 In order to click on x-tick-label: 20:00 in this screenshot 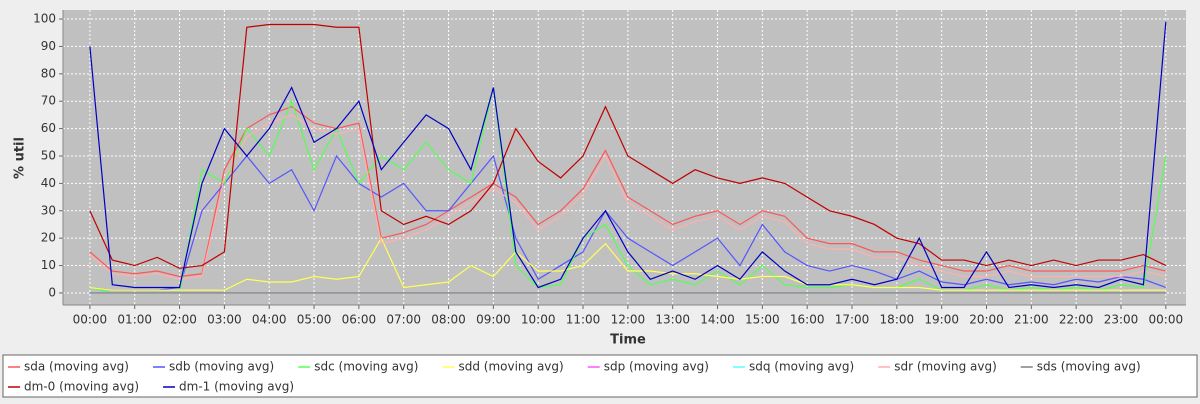, I will do `click(986, 320)`.